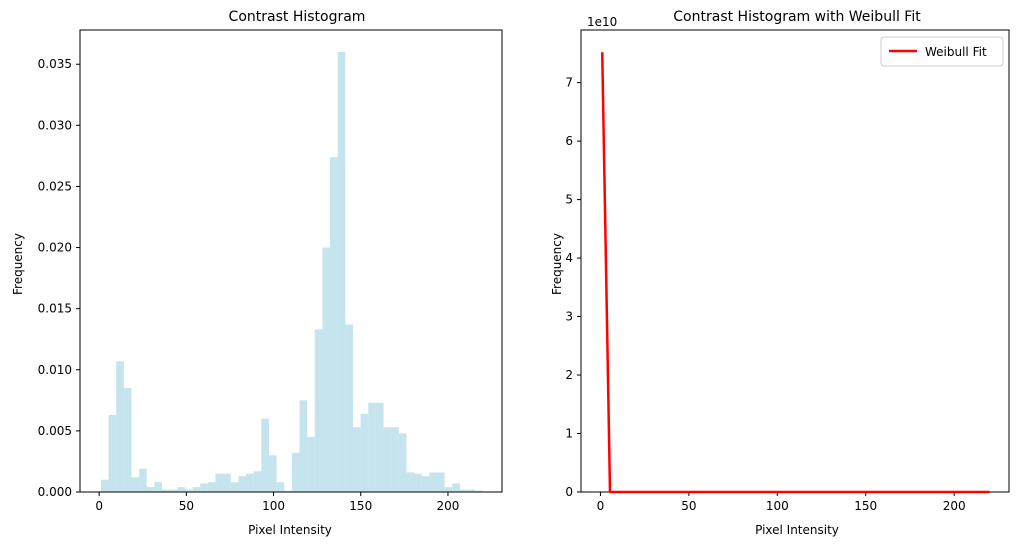  I want to click on histogram-xtick-label: 50, so click(186, 506).